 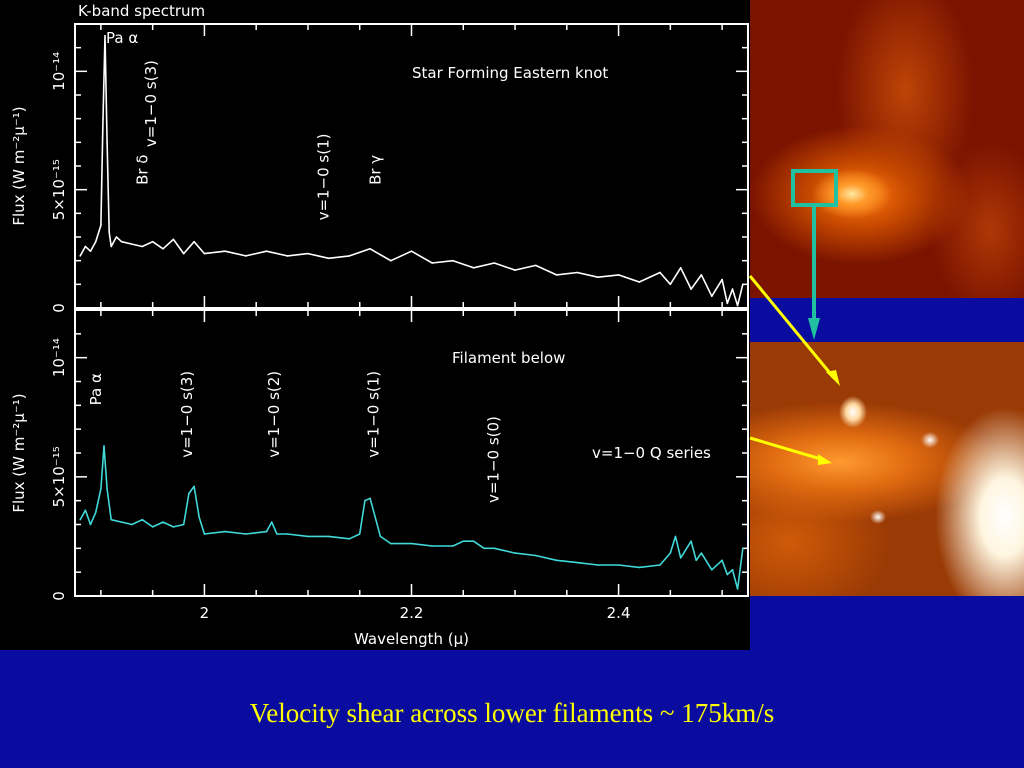 I want to click on zoom-arrow-head, so click(x=814, y=329).